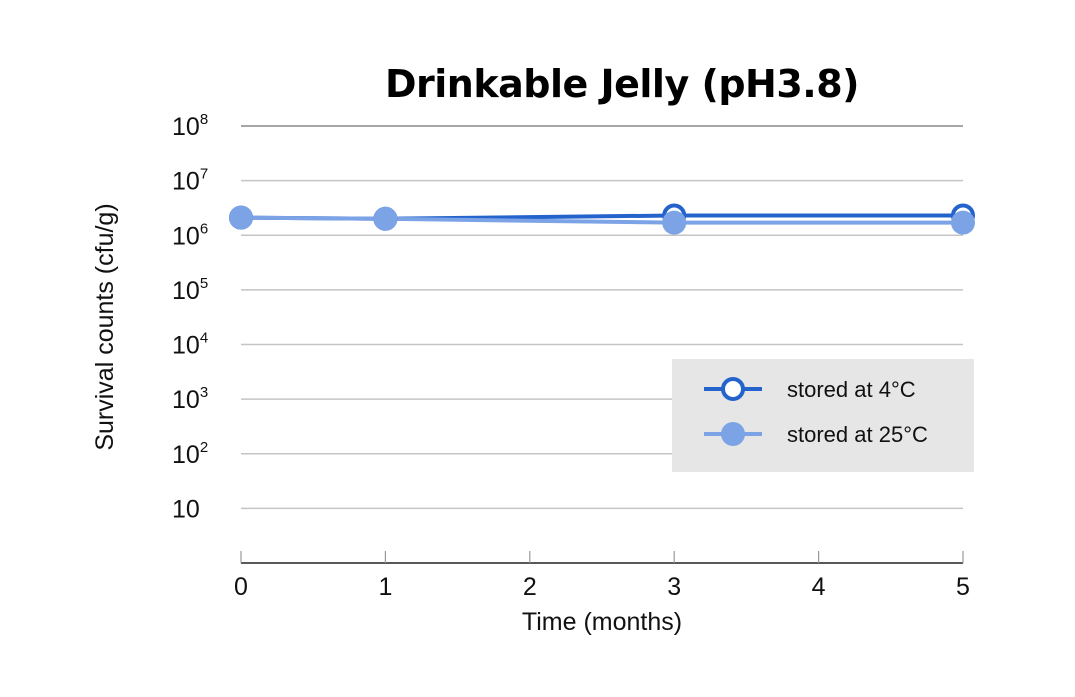 This screenshot has width=1075, height=697. I want to click on x-tick-label: 3, so click(674, 587).